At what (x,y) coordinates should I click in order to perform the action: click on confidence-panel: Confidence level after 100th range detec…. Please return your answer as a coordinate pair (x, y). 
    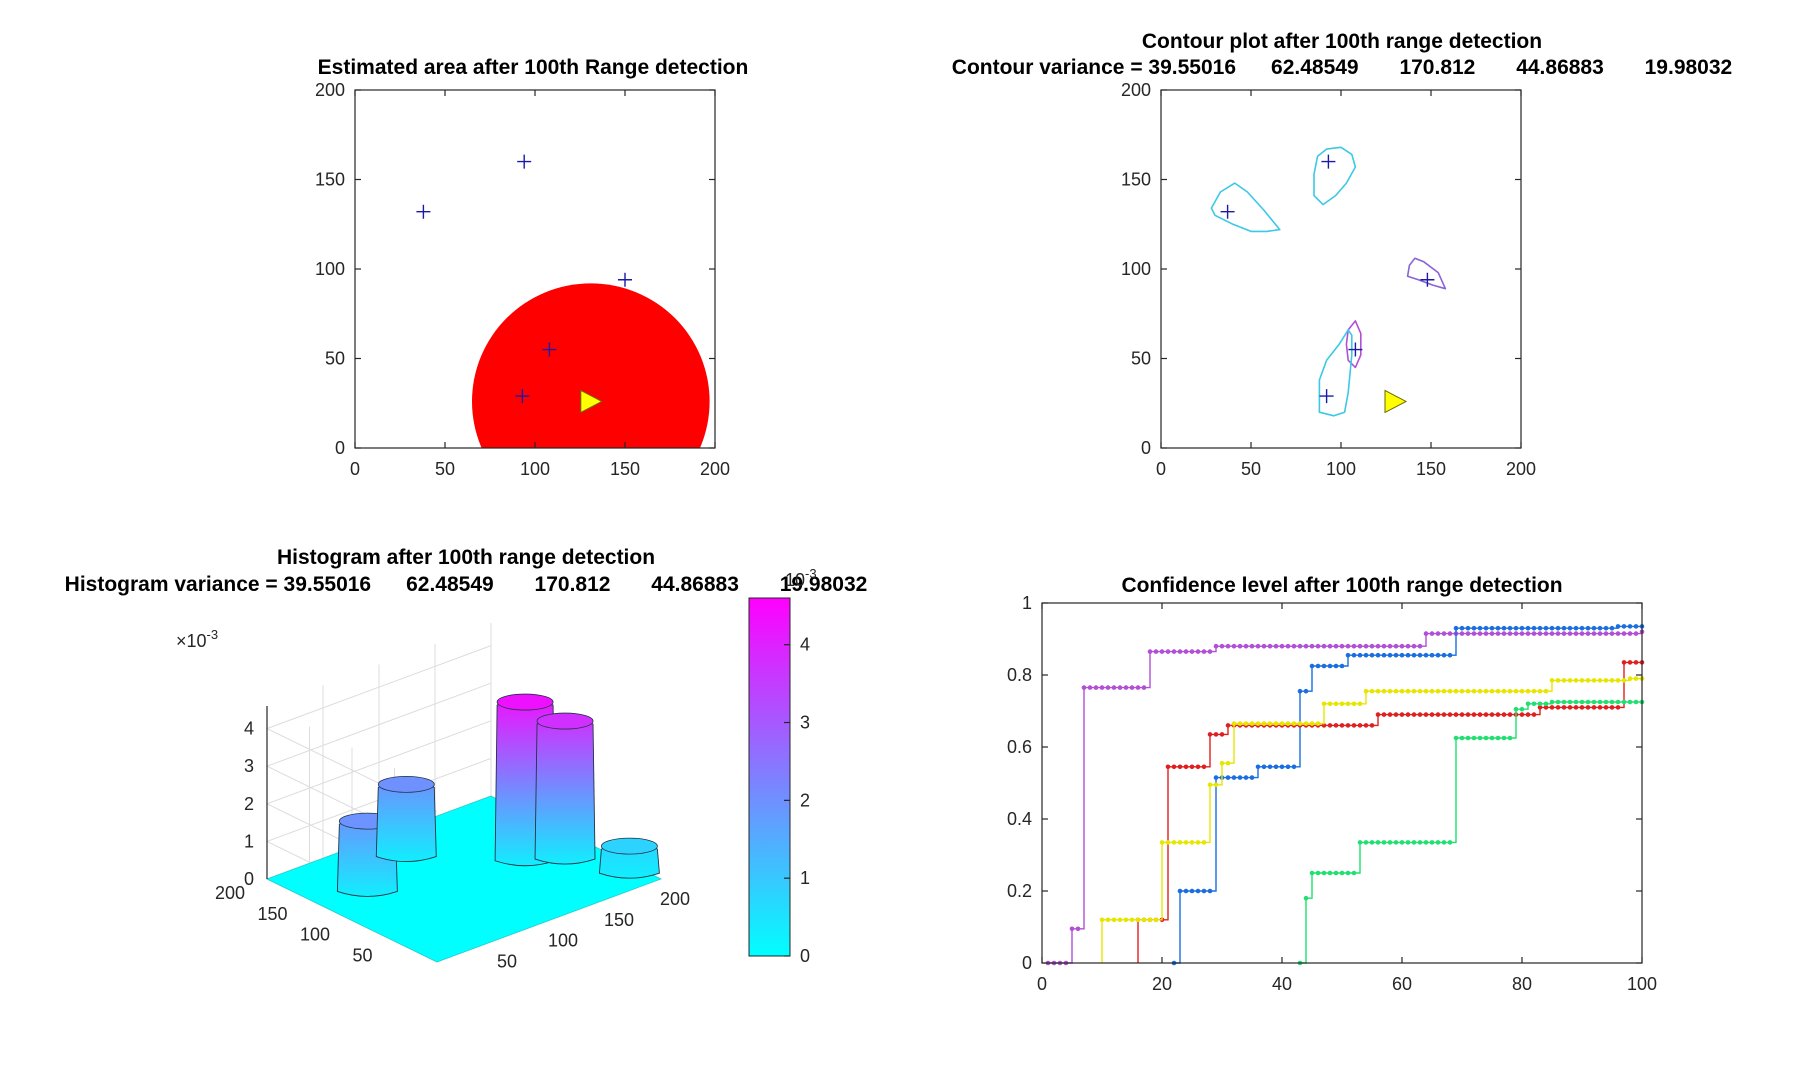
    Looking at the image, I should click on (1332, 784).